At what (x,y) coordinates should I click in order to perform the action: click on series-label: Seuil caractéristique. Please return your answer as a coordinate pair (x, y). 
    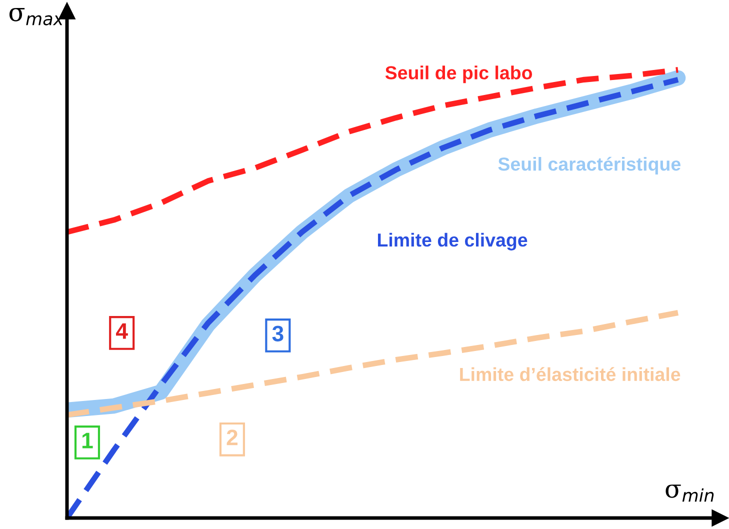
    Looking at the image, I should click on (589, 165).